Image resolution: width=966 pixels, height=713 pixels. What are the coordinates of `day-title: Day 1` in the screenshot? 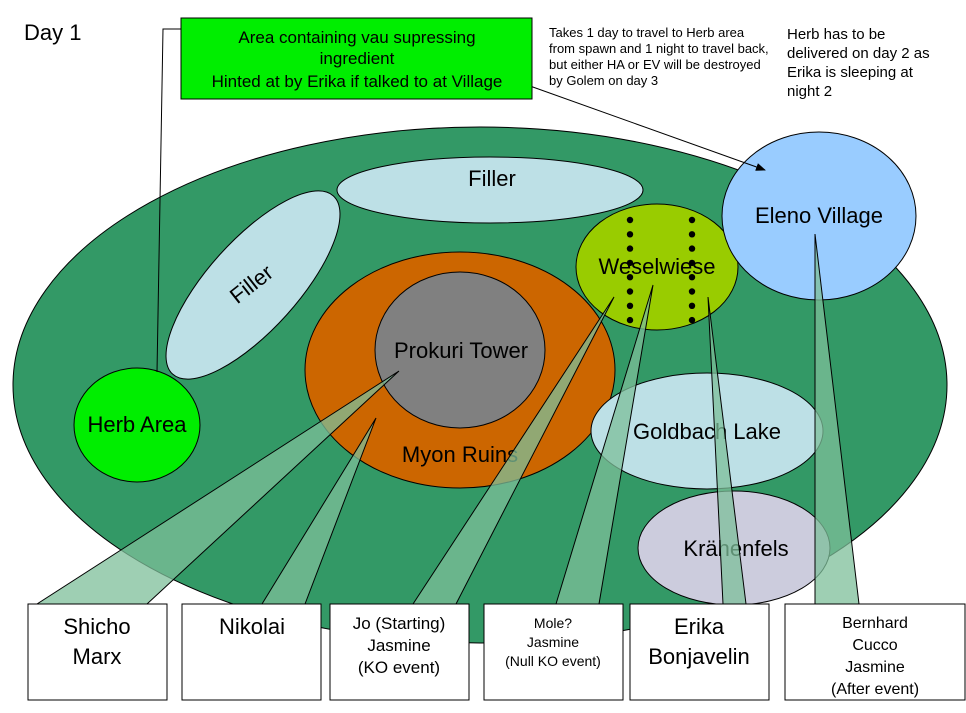 It's located at (52, 32).